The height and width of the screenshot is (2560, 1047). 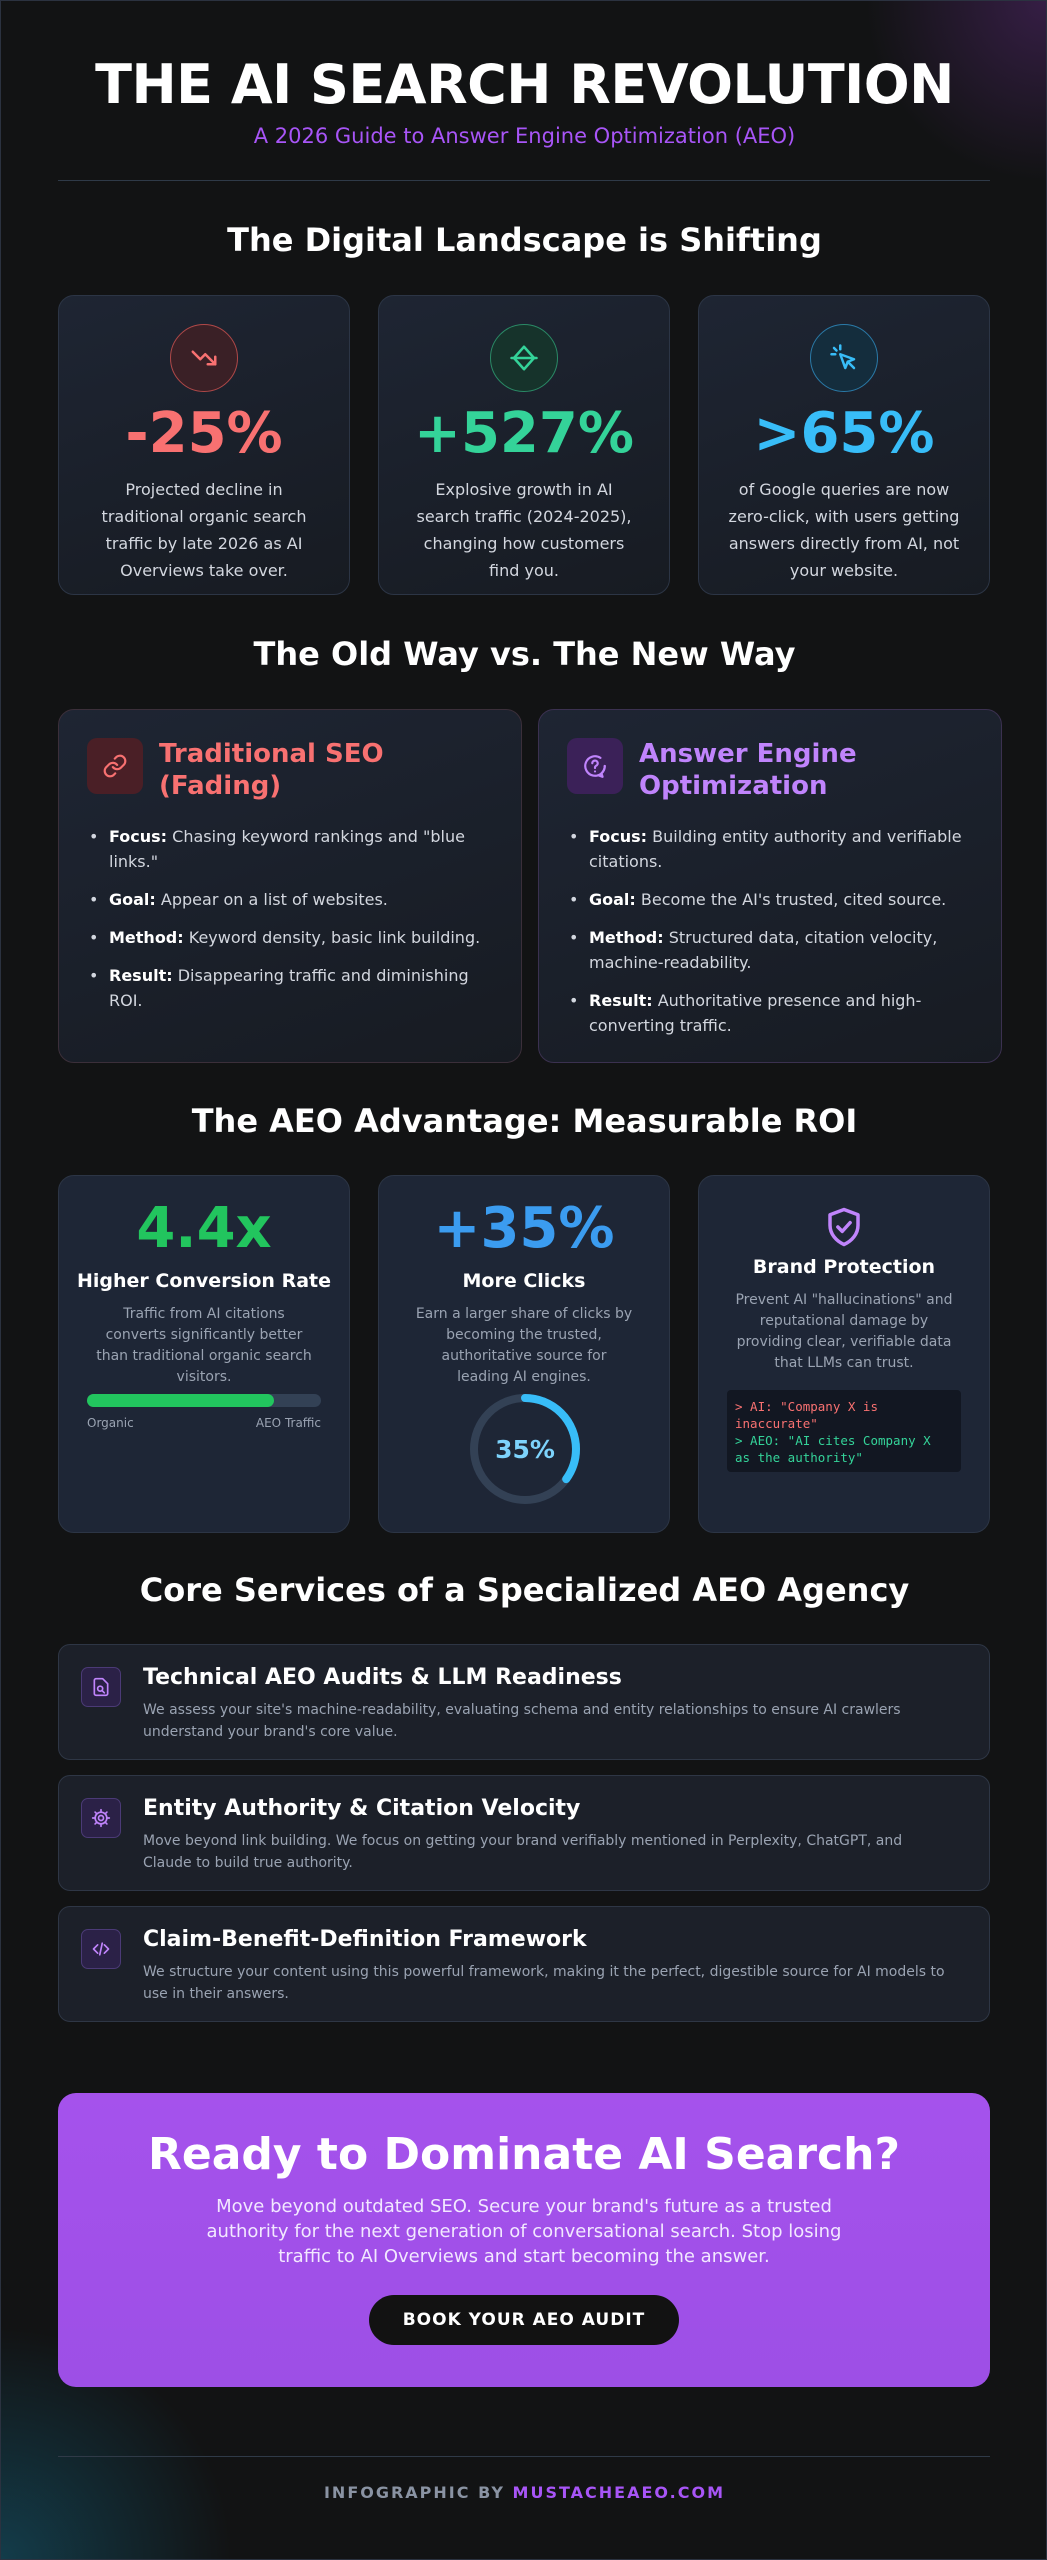 What do you see at coordinates (844, 1267) in the screenshot?
I see `brand-protection-title: Brand Protection` at bounding box center [844, 1267].